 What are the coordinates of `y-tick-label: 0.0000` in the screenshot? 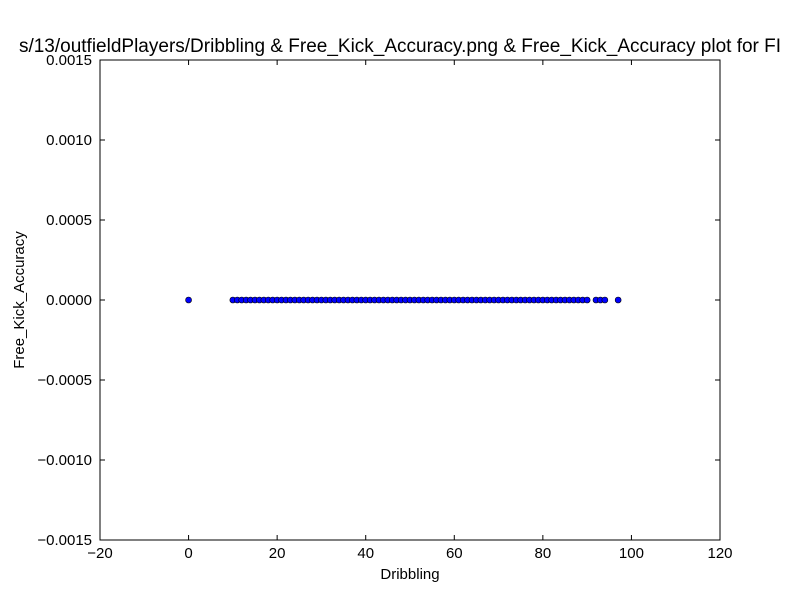 It's located at (69, 300).